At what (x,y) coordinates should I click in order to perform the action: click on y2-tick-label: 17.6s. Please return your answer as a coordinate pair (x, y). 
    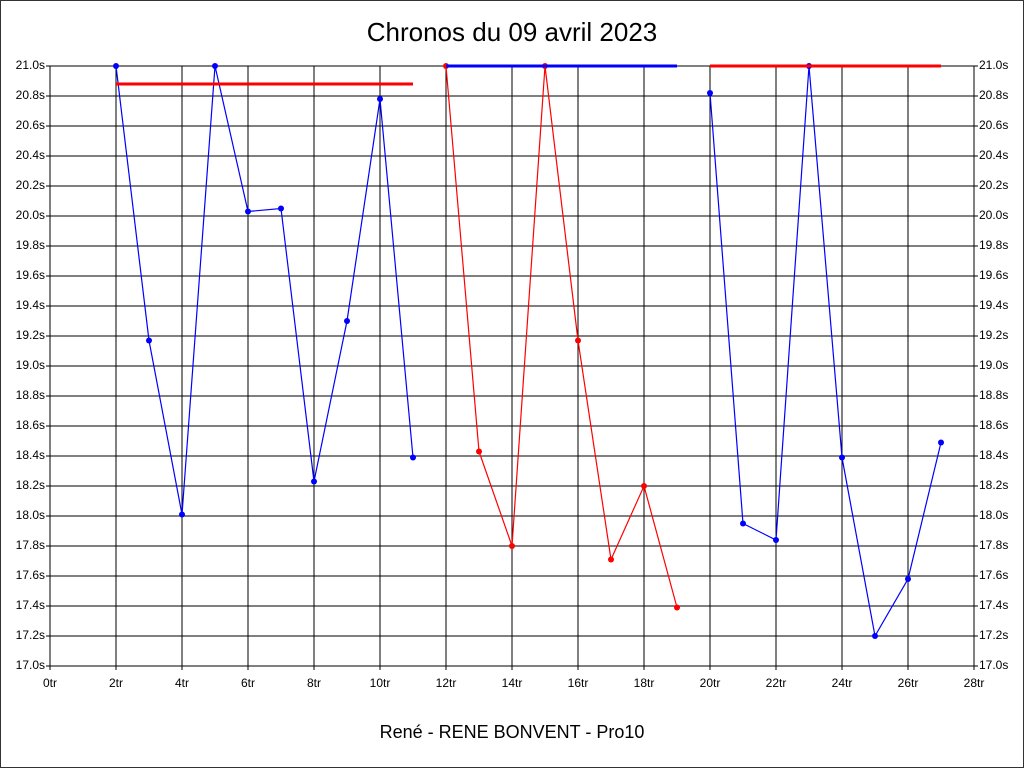
    Looking at the image, I should click on (993, 575).